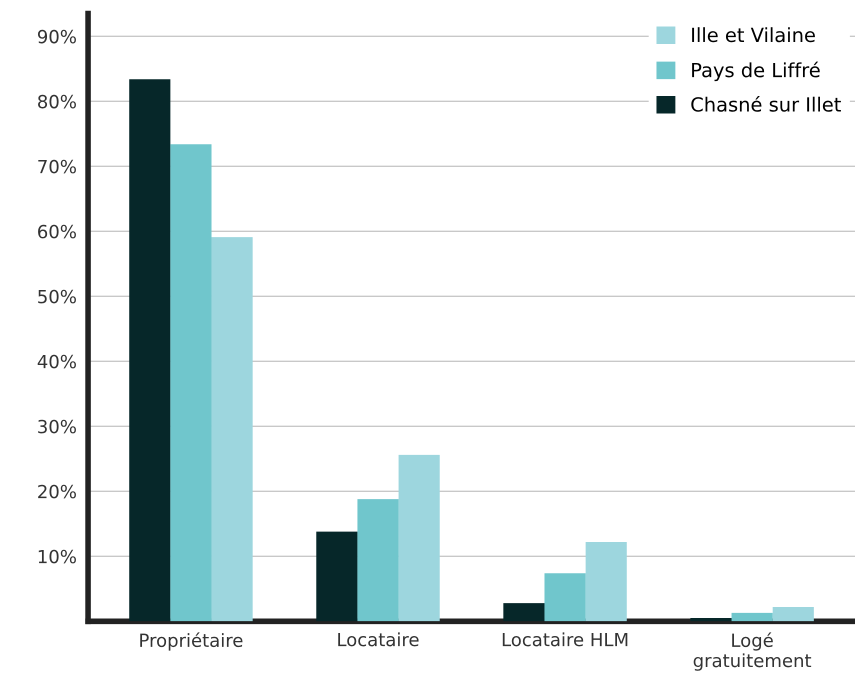 The height and width of the screenshot is (679, 855). I want to click on y-tick-label: 90%, so click(57, 37).